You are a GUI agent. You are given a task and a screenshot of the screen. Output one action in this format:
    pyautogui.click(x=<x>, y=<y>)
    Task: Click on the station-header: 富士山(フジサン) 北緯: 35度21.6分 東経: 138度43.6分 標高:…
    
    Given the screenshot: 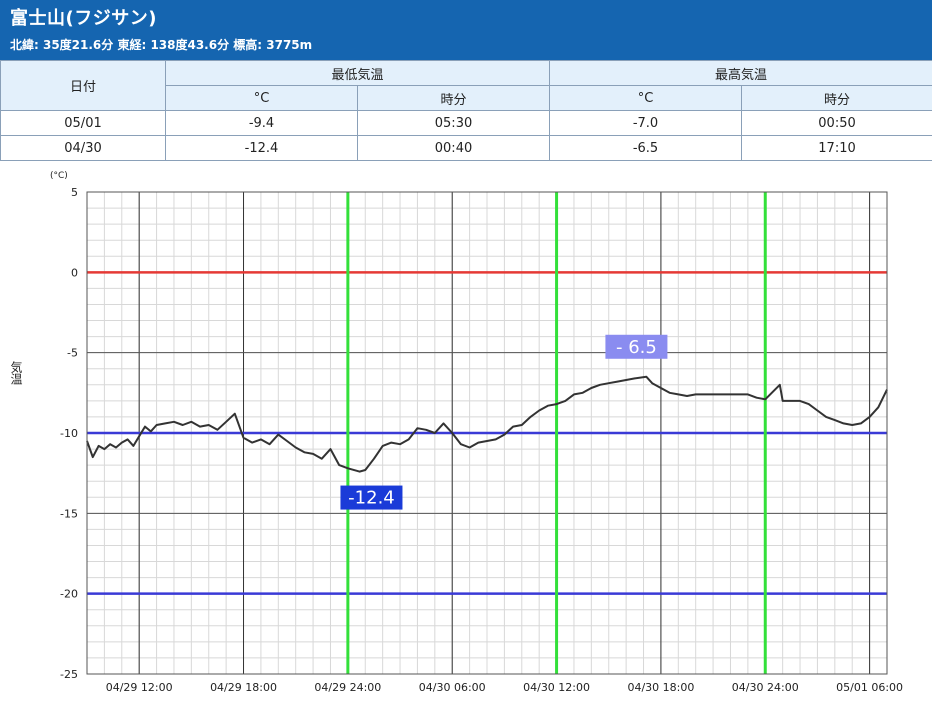 What is the action you would take?
    pyautogui.click(x=466, y=30)
    